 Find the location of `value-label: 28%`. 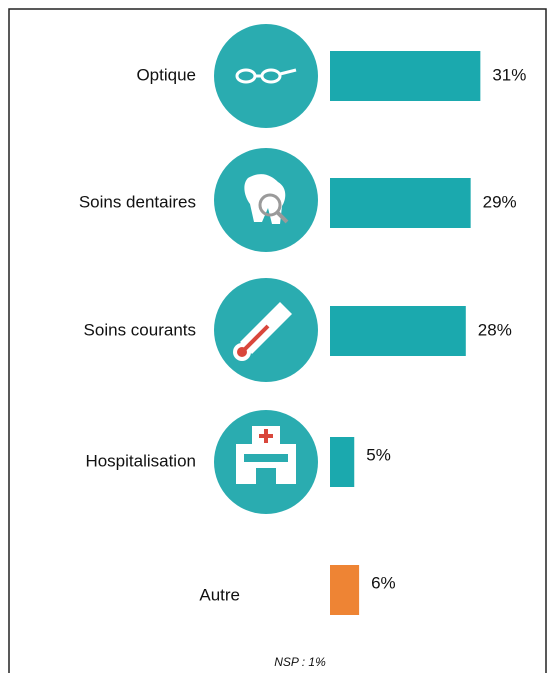

value-label: 28% is located at coordinates (495, 329).